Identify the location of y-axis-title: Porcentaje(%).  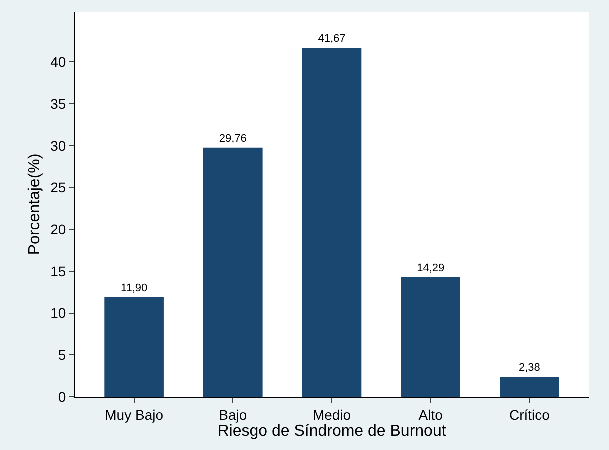
(35, 205).